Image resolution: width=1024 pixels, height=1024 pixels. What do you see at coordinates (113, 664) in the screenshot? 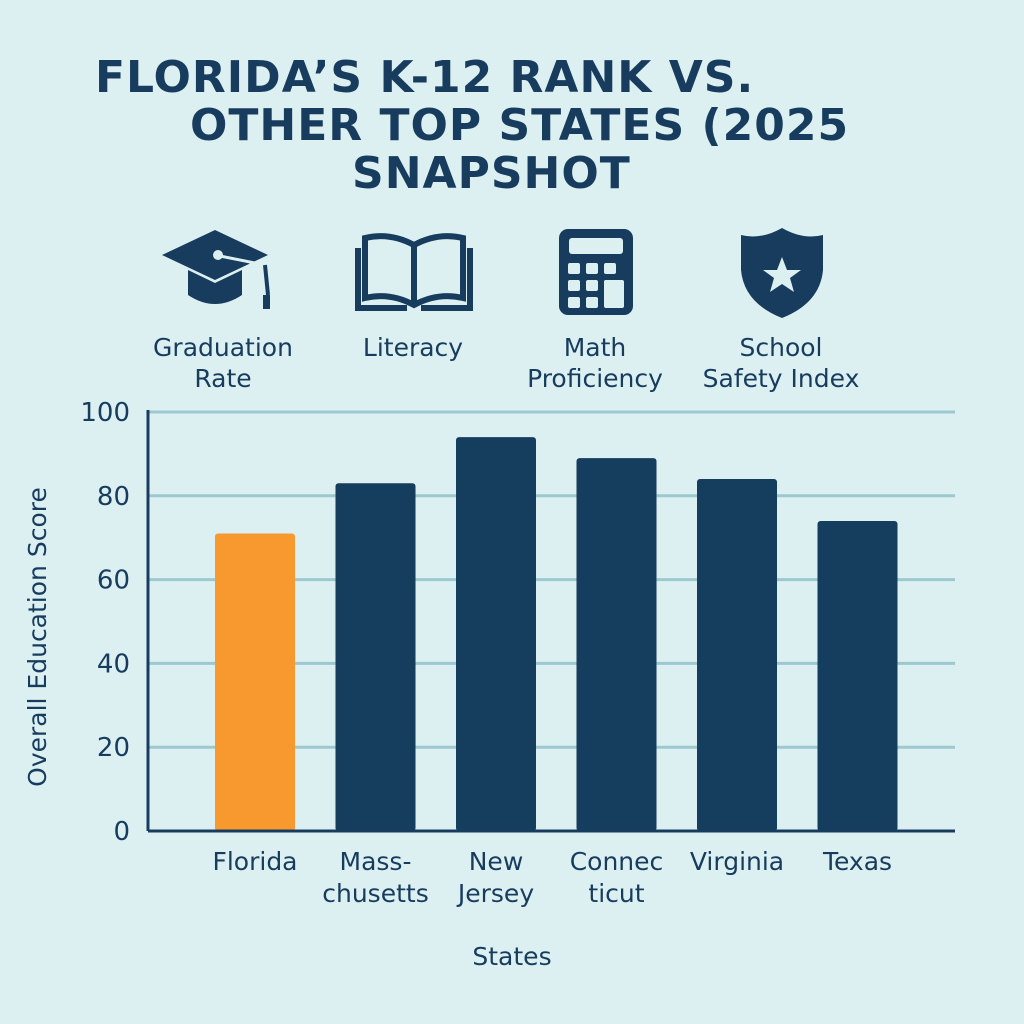
I see `y-tick-label: 40` at bounding box center [113, 664].